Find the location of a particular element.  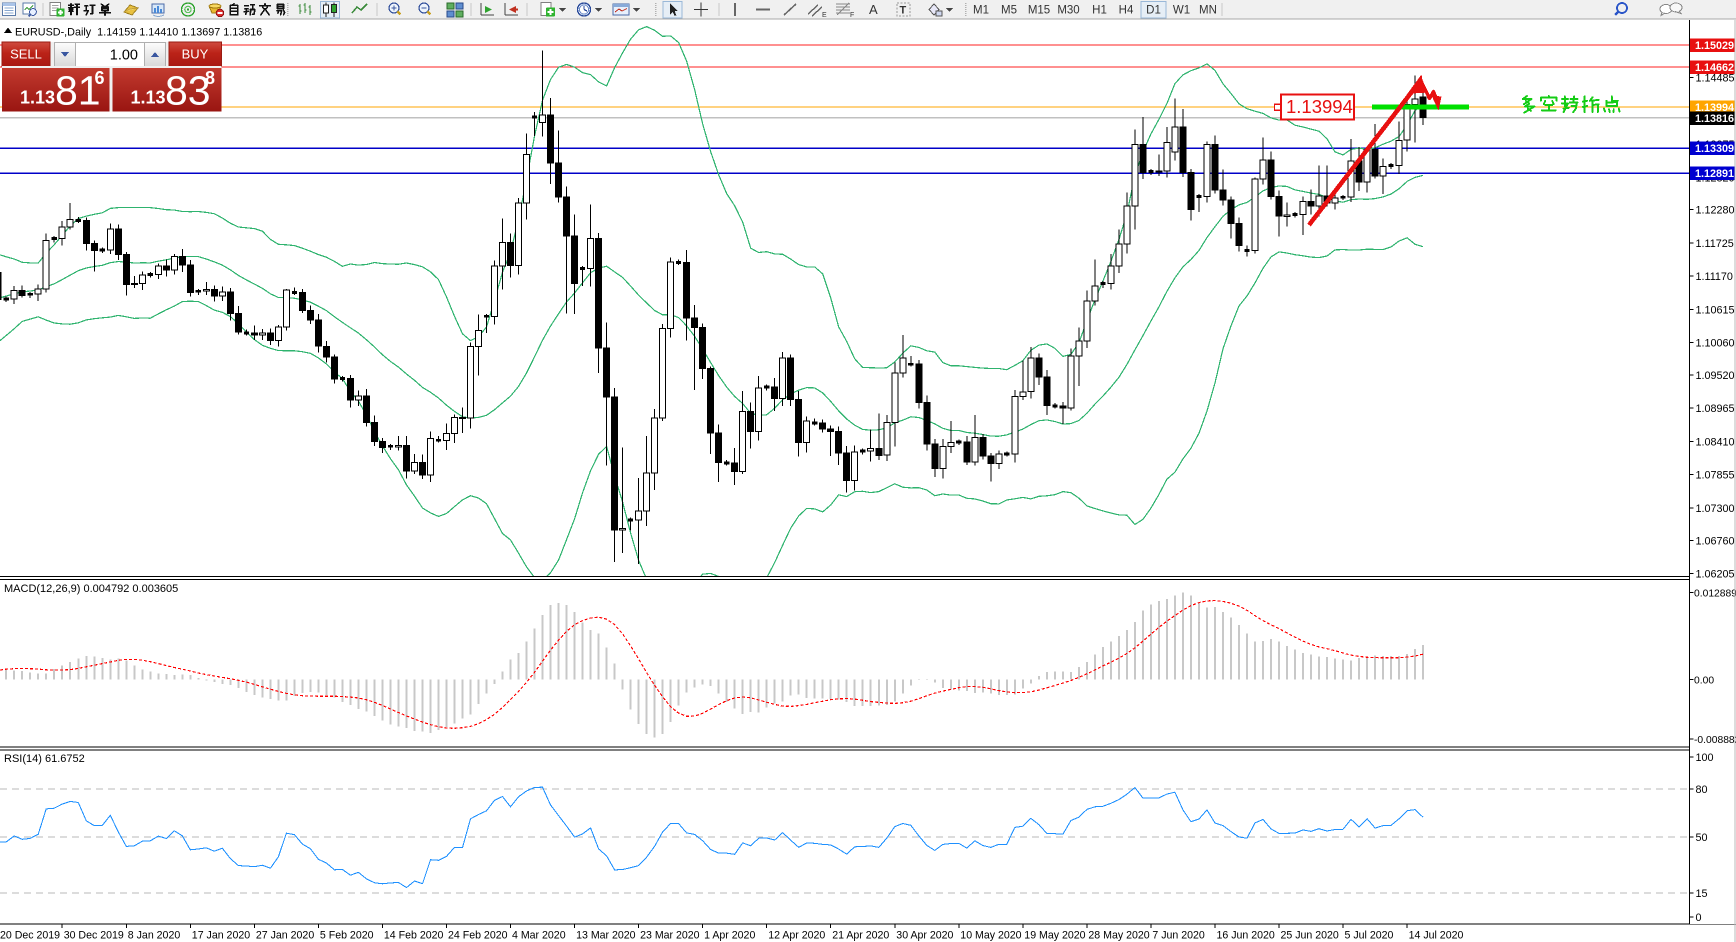

svg-text: 30 Dec 2019 is located at coordinates (94, 936).